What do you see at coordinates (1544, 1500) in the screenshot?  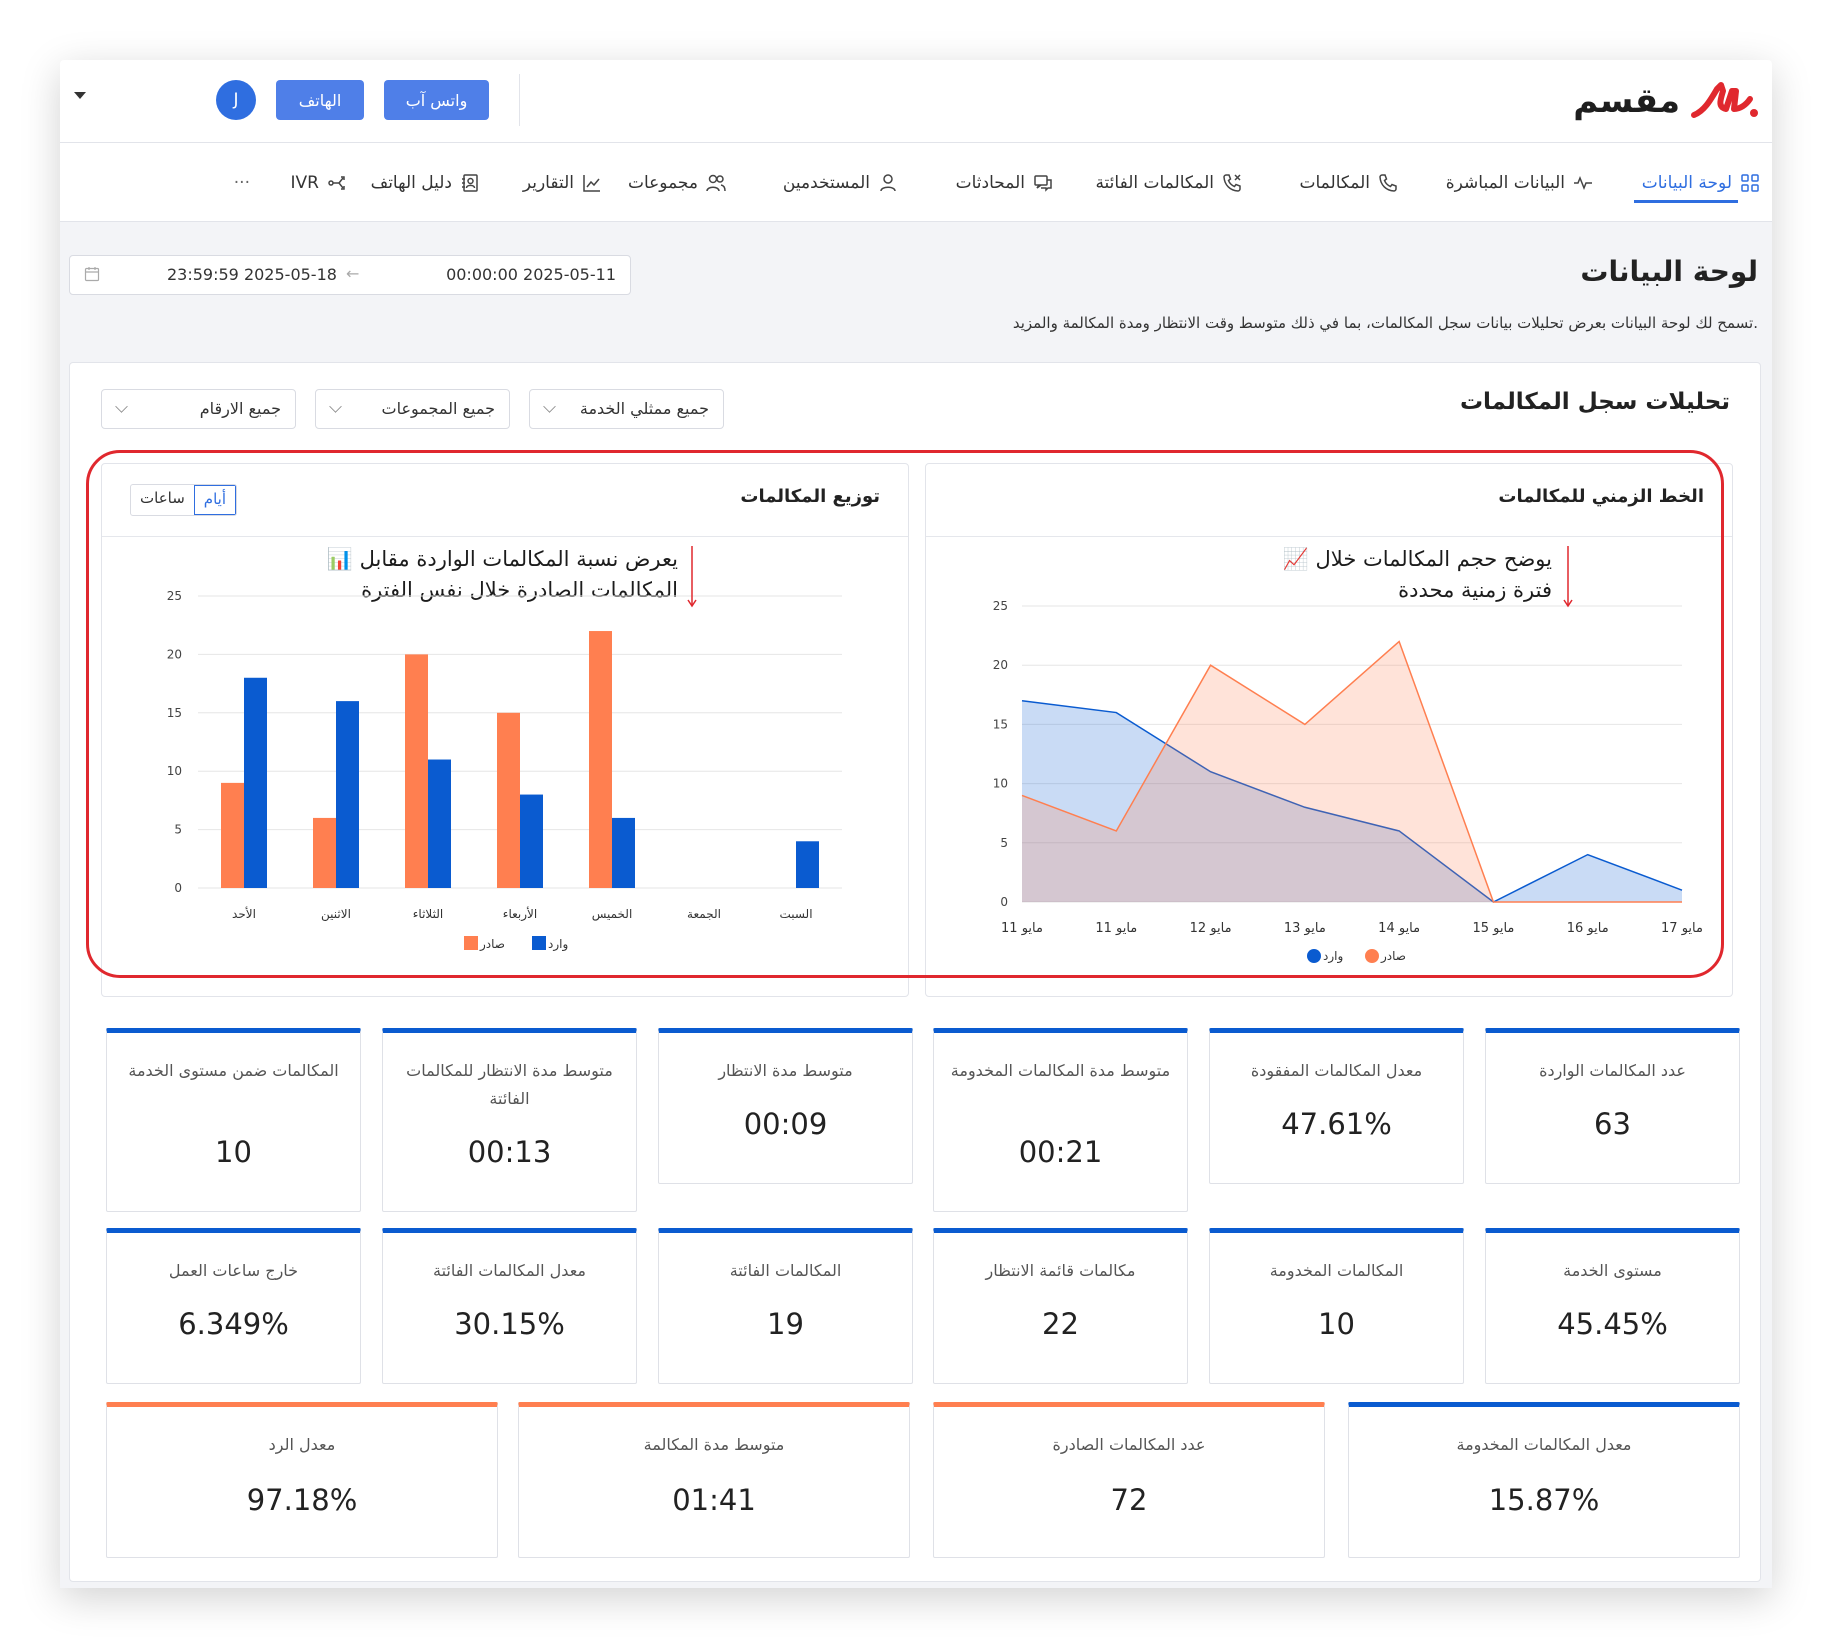 I see `stat-value: 15.87%` at bounding box center [1544, 1500].